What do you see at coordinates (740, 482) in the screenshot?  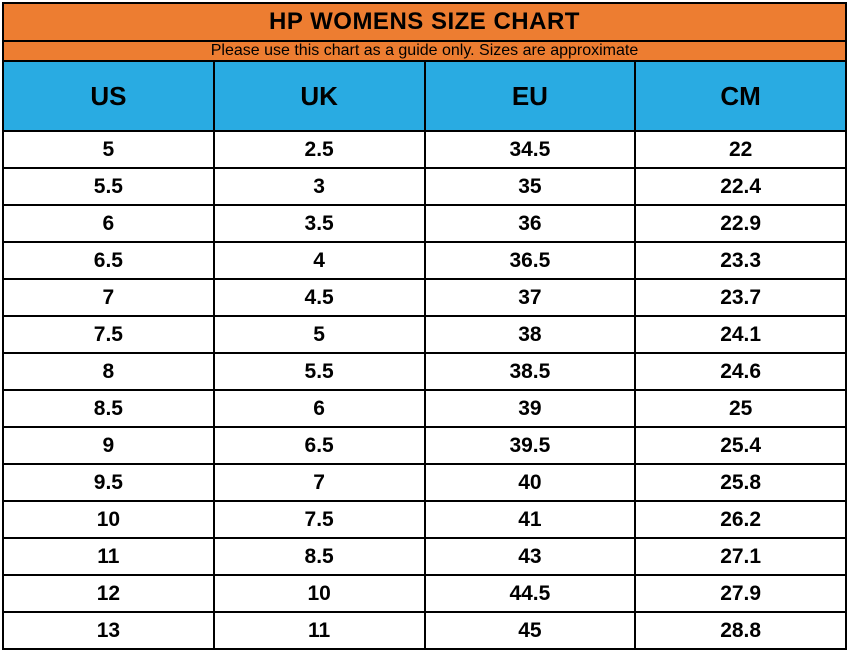 I see `table-cell: 25.8` at bounding box center [740, 482].